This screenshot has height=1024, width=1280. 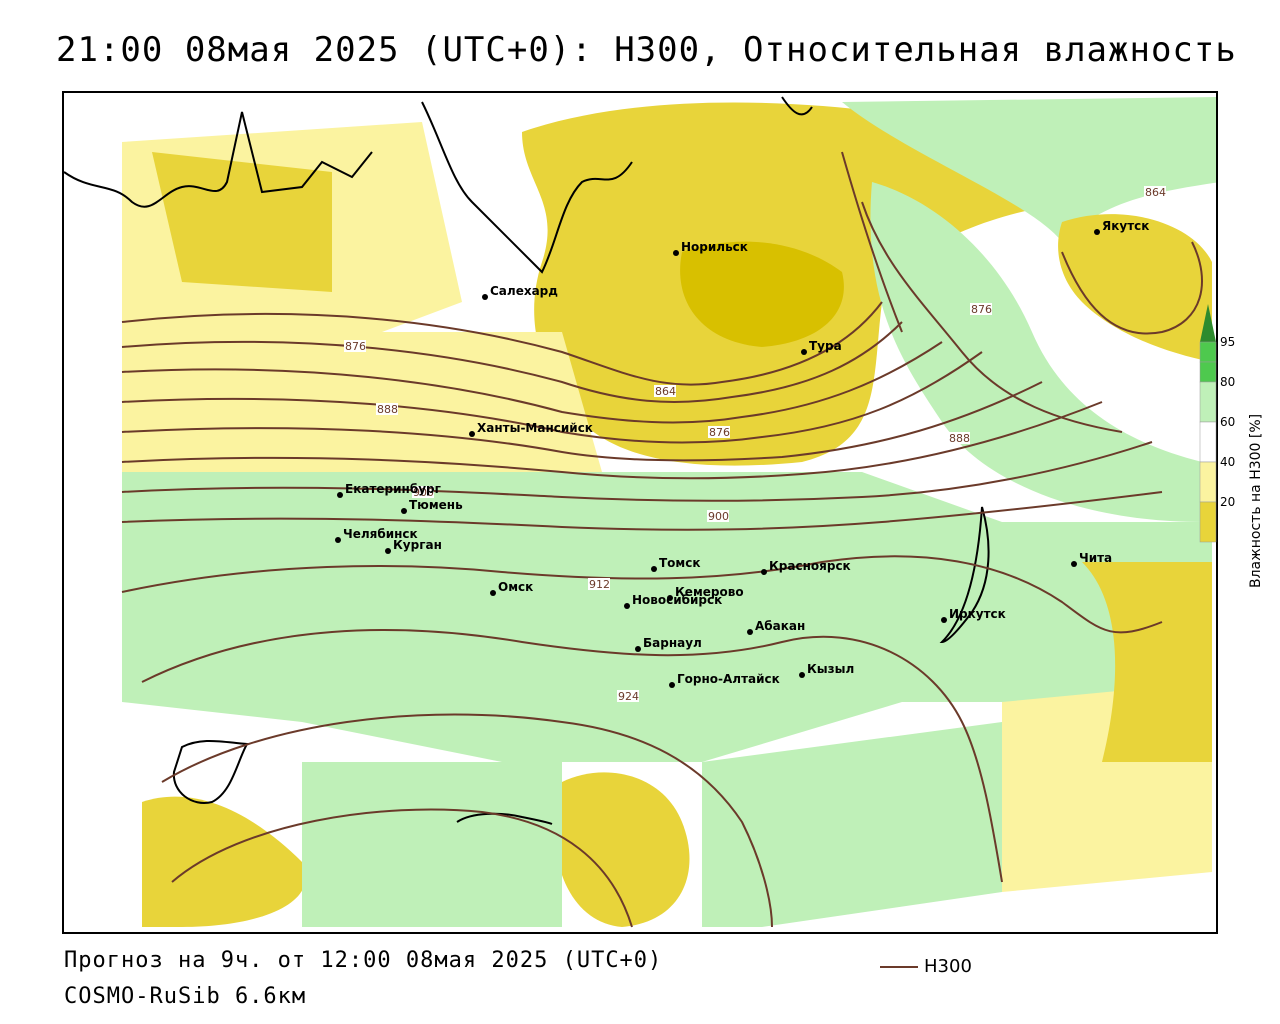 I want to click on city-label: Тура, so click(x=825, y=346).